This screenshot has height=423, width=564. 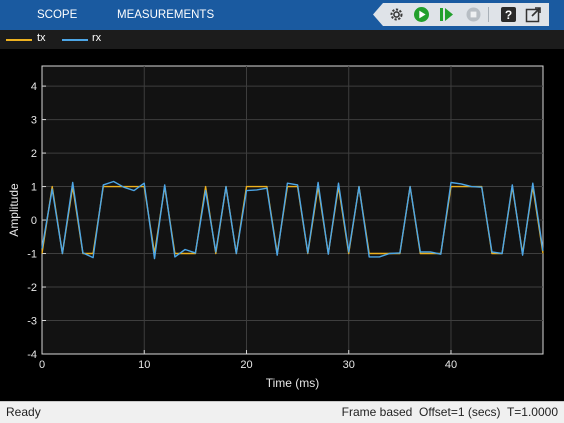 I want to click on y-tick-label: 3, so click(x=34, y=121).